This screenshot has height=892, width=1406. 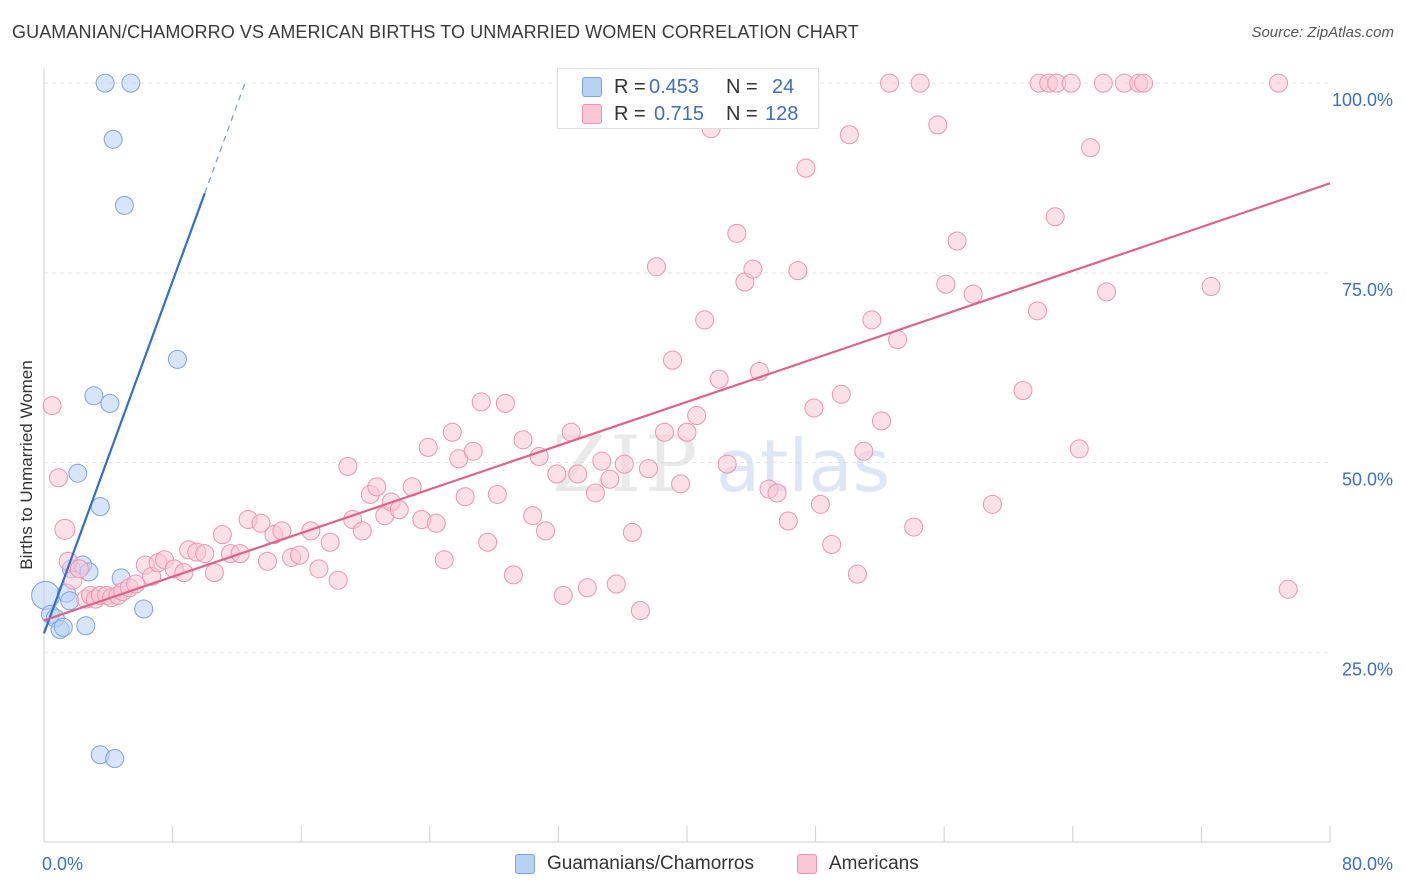 I want to click on legend-swatch-guamanian, so click(x=592, y=87).